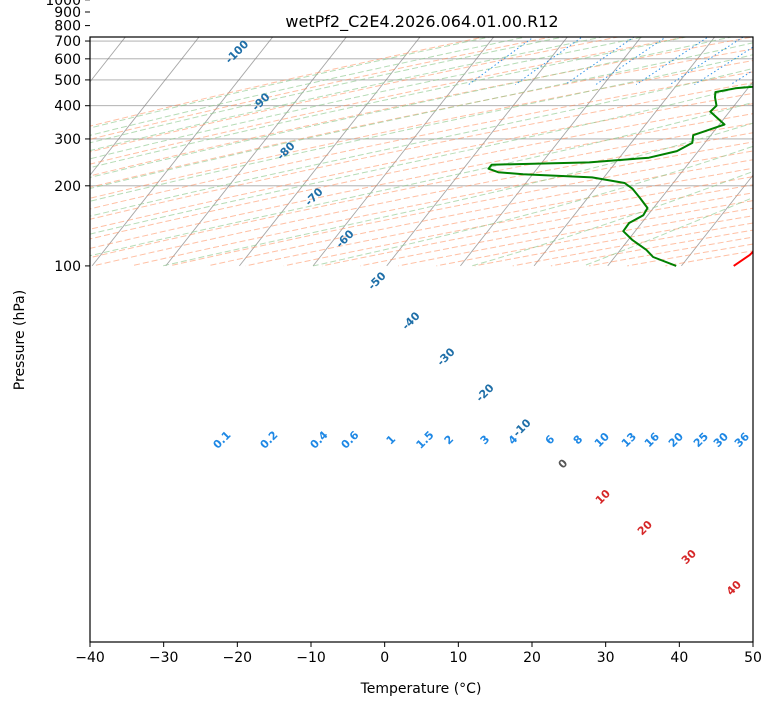  I want to click on dewpoint-curve, so click(620, 176).